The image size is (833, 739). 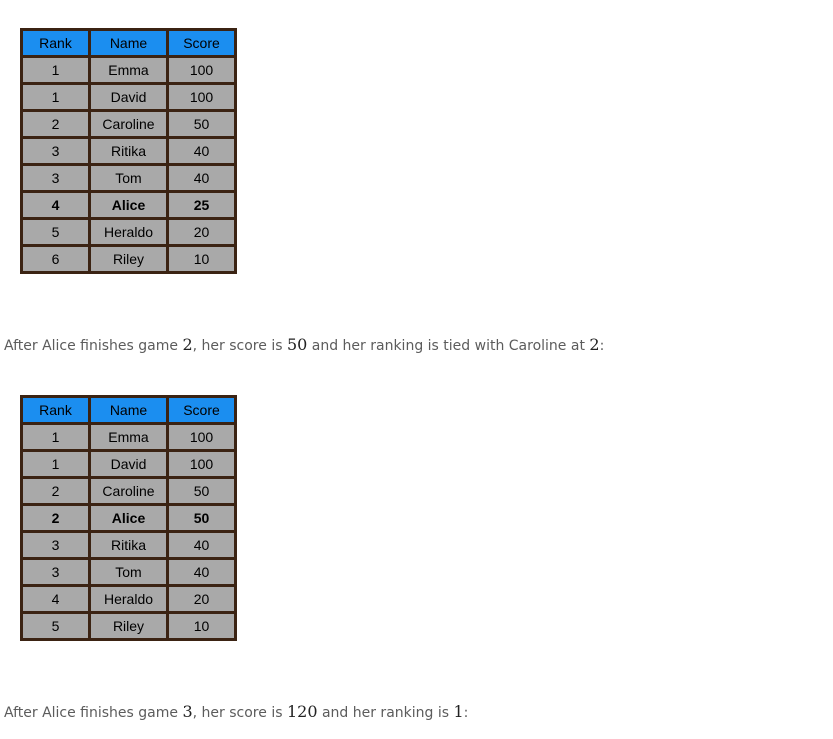 What do you see at coordinates (201, 205) in the screenshot?
I see `score-cell: 25` at bounding box center [201, 205].